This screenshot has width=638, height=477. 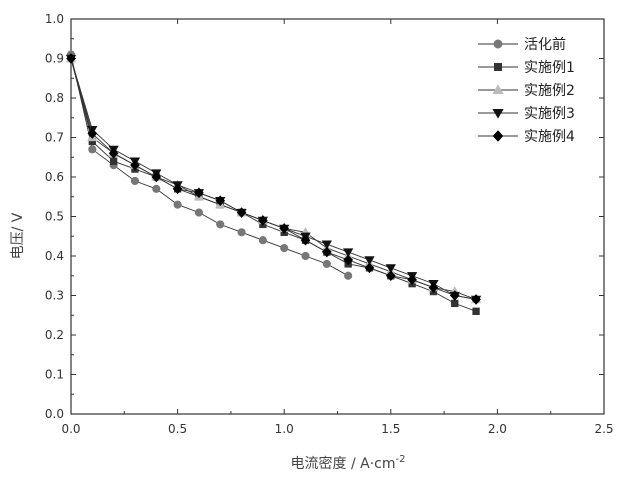 I want to click on legend-item: 活化前, so click(x=522, y=44).